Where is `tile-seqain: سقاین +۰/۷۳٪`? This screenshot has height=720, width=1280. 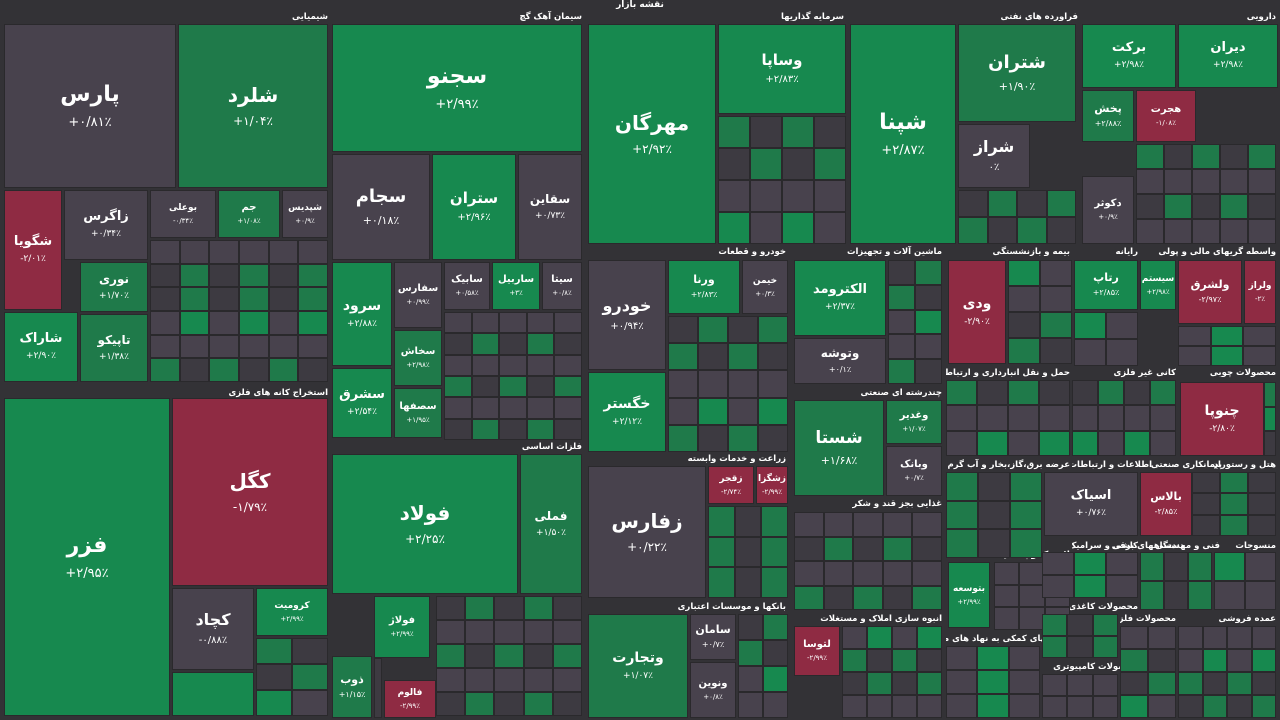
tile-seqain: سقاین +۰/۷۳٪ is located at coordinates (550, 207).